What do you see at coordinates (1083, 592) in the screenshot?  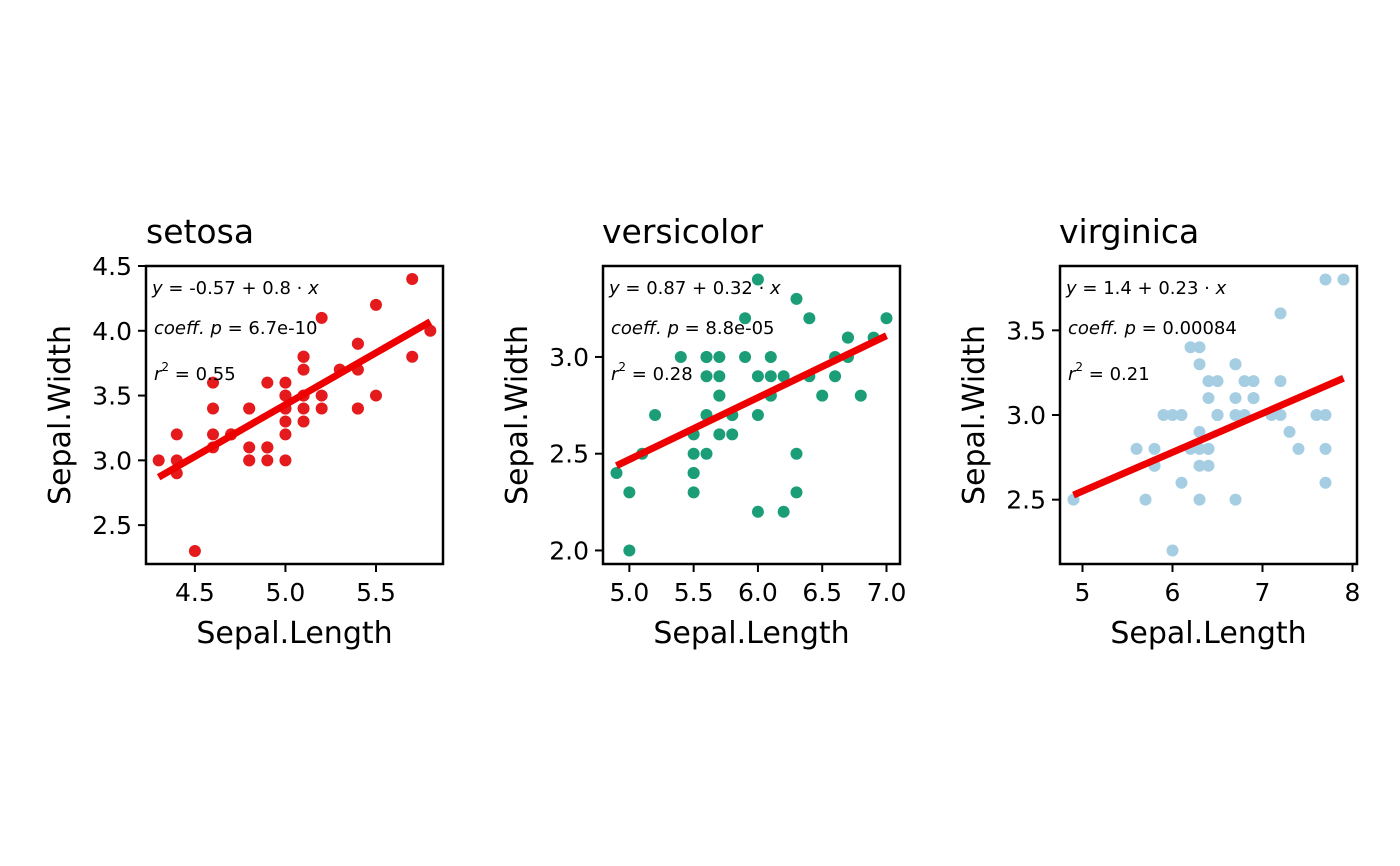 I see `x-tick-label: 5` at bounding box center [1083, 592].